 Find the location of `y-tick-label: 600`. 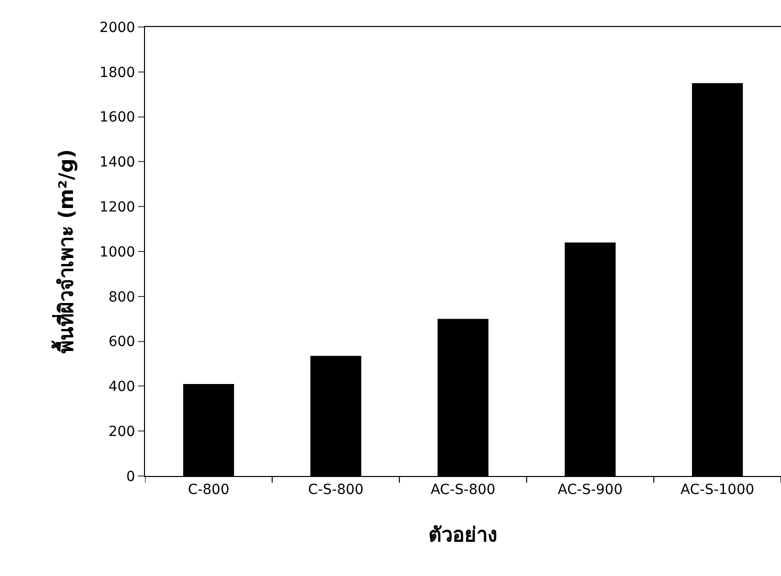

y-tick-label: 600 is located at coordinates (122, 342).